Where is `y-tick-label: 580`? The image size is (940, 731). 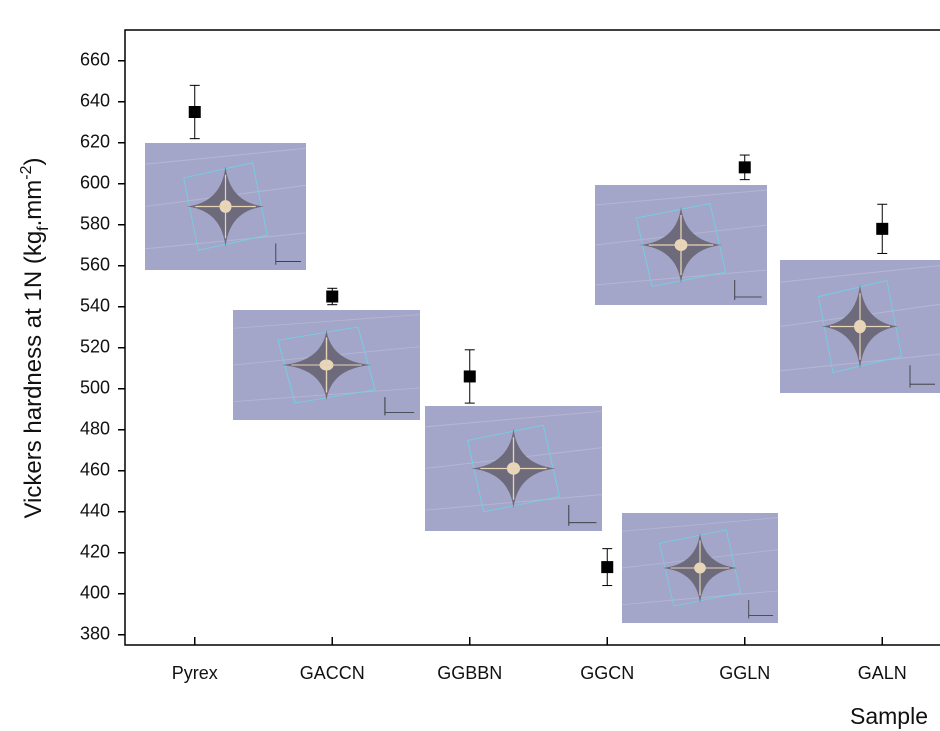 y-tick-label: 580 is located at coordinates (95, 224).